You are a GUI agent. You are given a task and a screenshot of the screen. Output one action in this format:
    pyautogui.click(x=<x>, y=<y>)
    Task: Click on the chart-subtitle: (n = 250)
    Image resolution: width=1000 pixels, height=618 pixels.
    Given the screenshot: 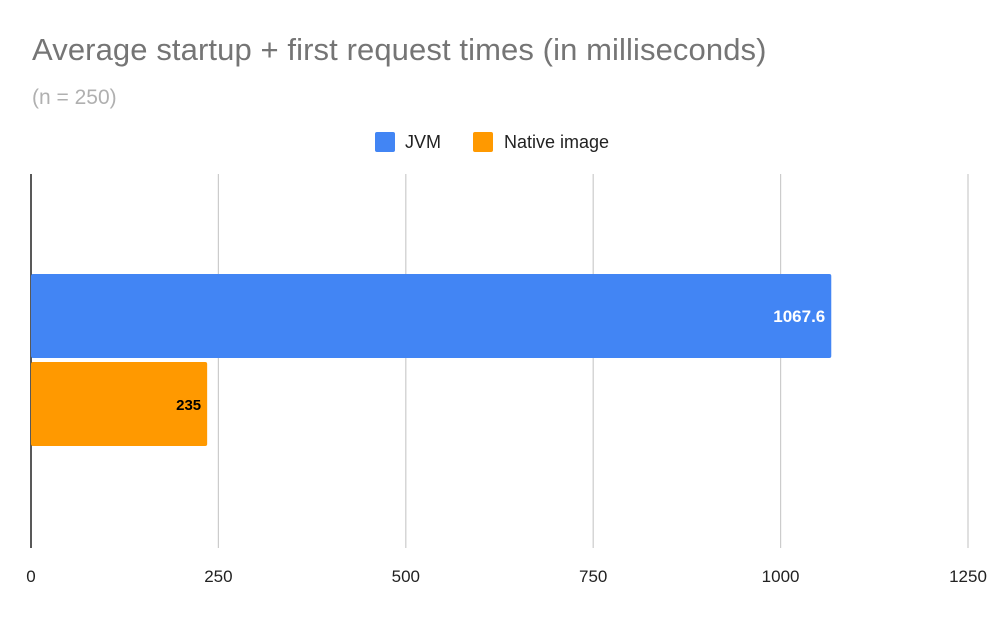 What is the action you would take?
    pyautogui.click(x=74, y=97)
    